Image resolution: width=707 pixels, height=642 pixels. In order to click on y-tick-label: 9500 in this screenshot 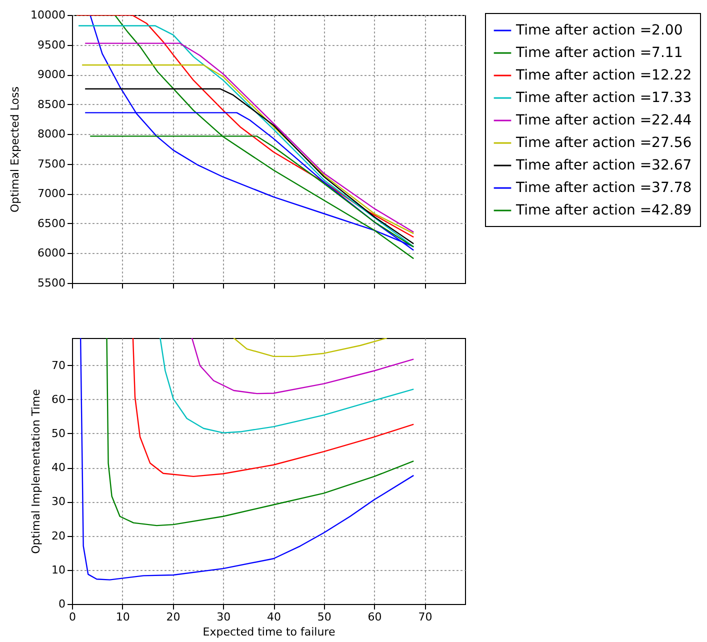, I will do `click(52, 45)`.